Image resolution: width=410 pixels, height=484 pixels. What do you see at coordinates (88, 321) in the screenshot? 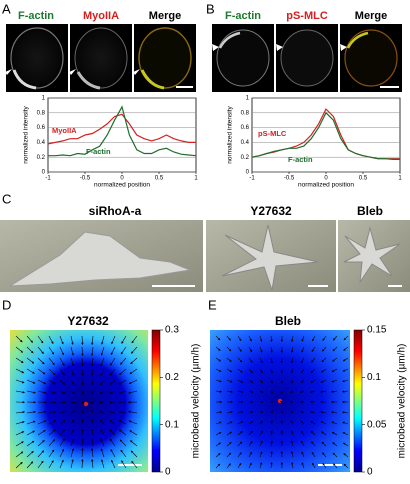
I see `map-title: Y27632` at bounding box center [88, 321].